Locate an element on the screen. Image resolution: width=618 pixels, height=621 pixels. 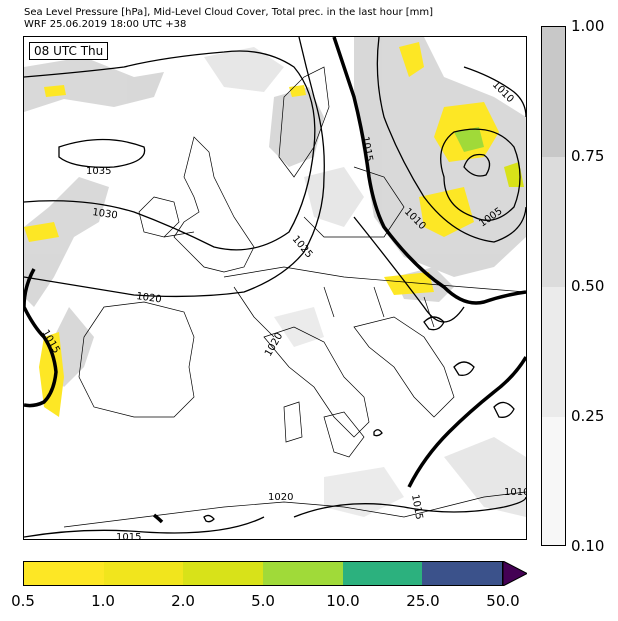
precipitation-colorbar is located at coordinates (263, 573).